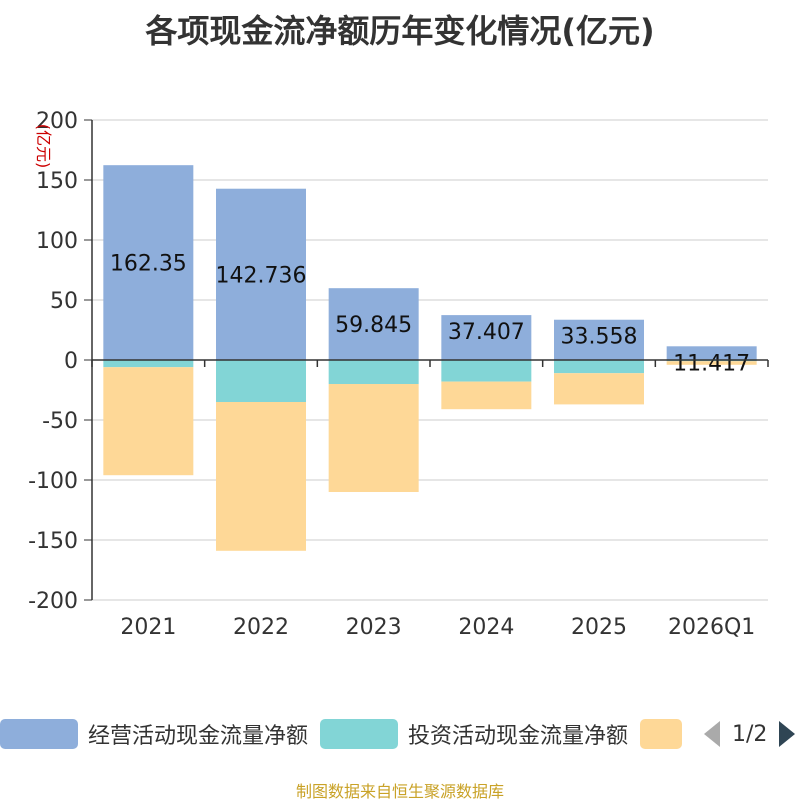 The width and height of the screenshot is (800, 802). What do you see at coordinates (57, 181) in the screenshot?
I see `y-tick-label: 150` at bounding box center [57, 181].